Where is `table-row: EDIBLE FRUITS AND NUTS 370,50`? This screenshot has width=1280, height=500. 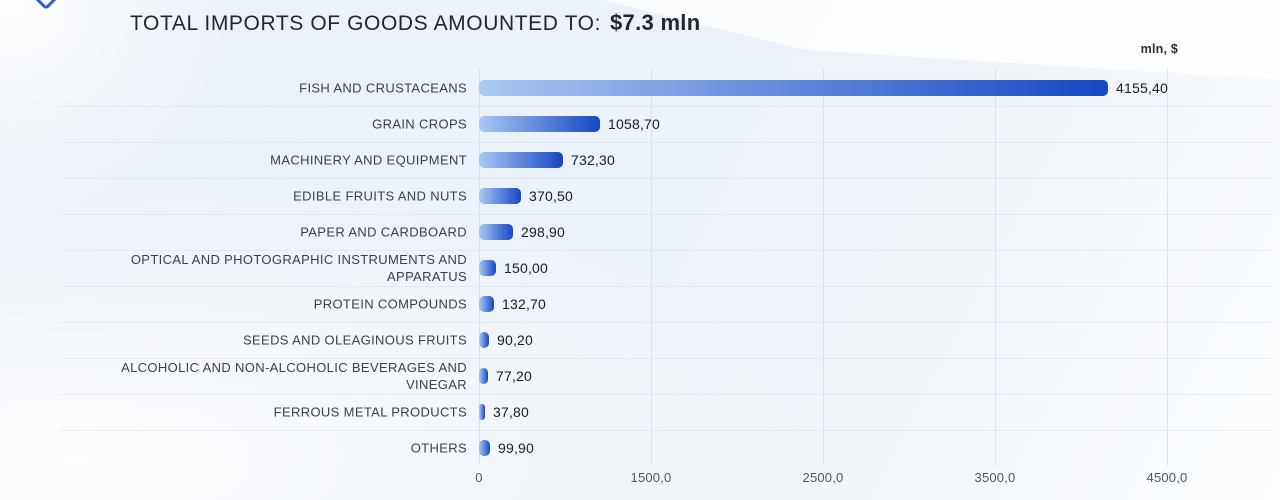 table-row: EDIBLE FRUITS AND NUTS 370,50 is located at coordinates (640, 196).